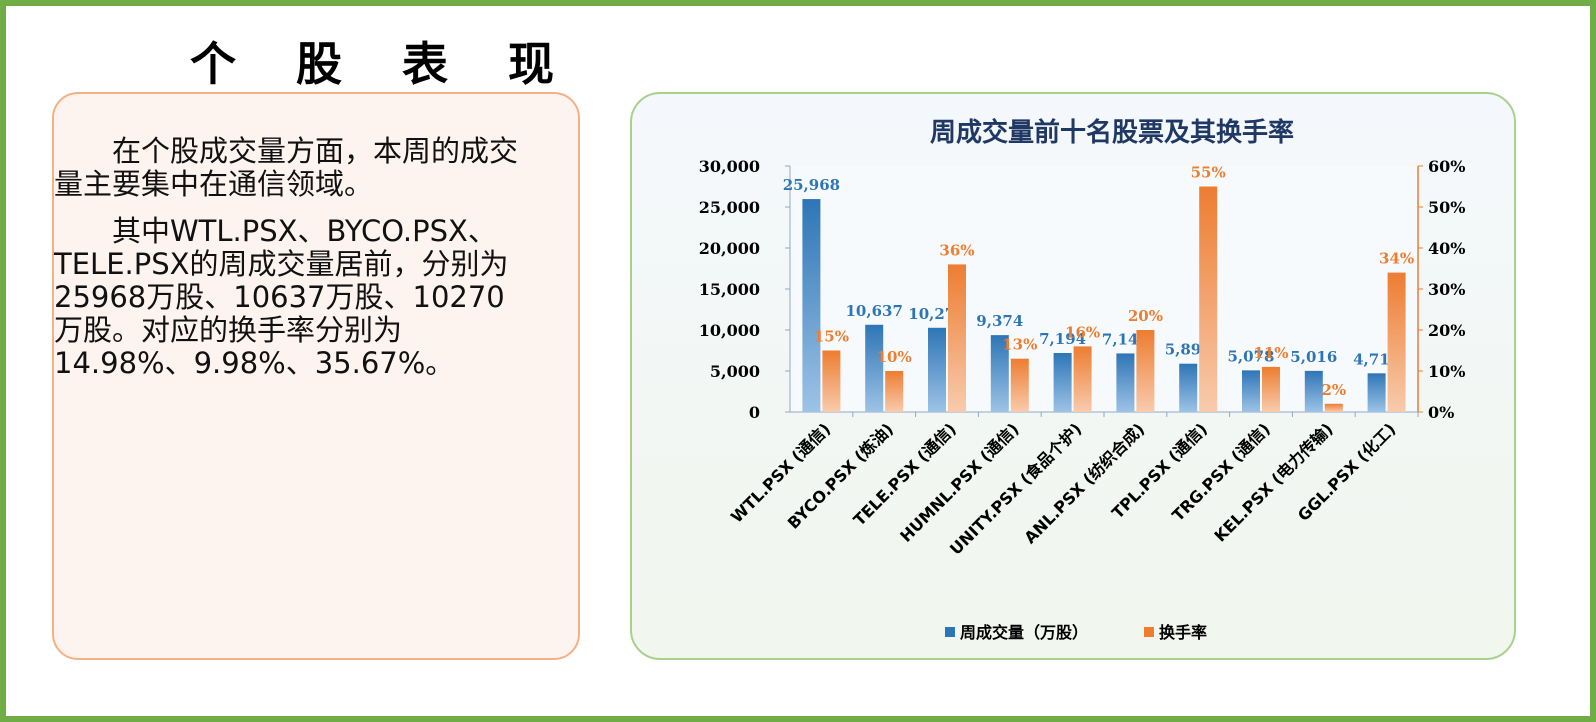 The height and width of the screenshot is (722, 1596). I want to click on y-left-tick-label: 30,000, so click(729, 166).